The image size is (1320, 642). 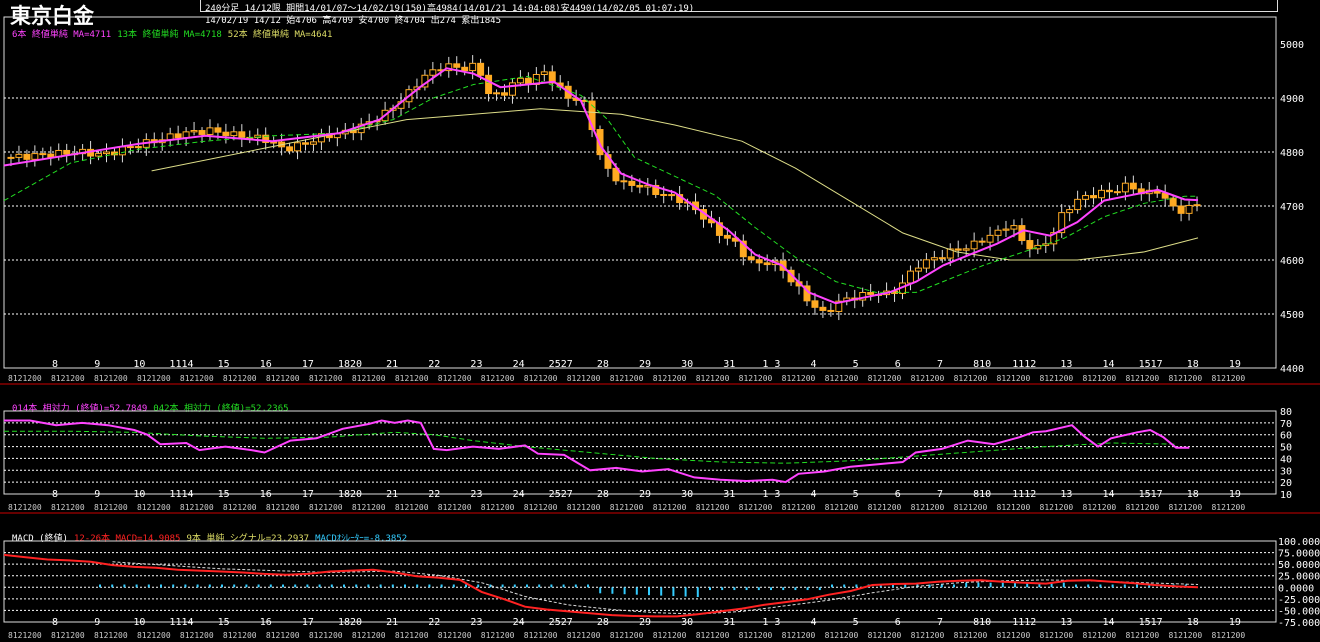 I want to click on macd-ytick-label: 25.0000, so click(x=1299, y=577).